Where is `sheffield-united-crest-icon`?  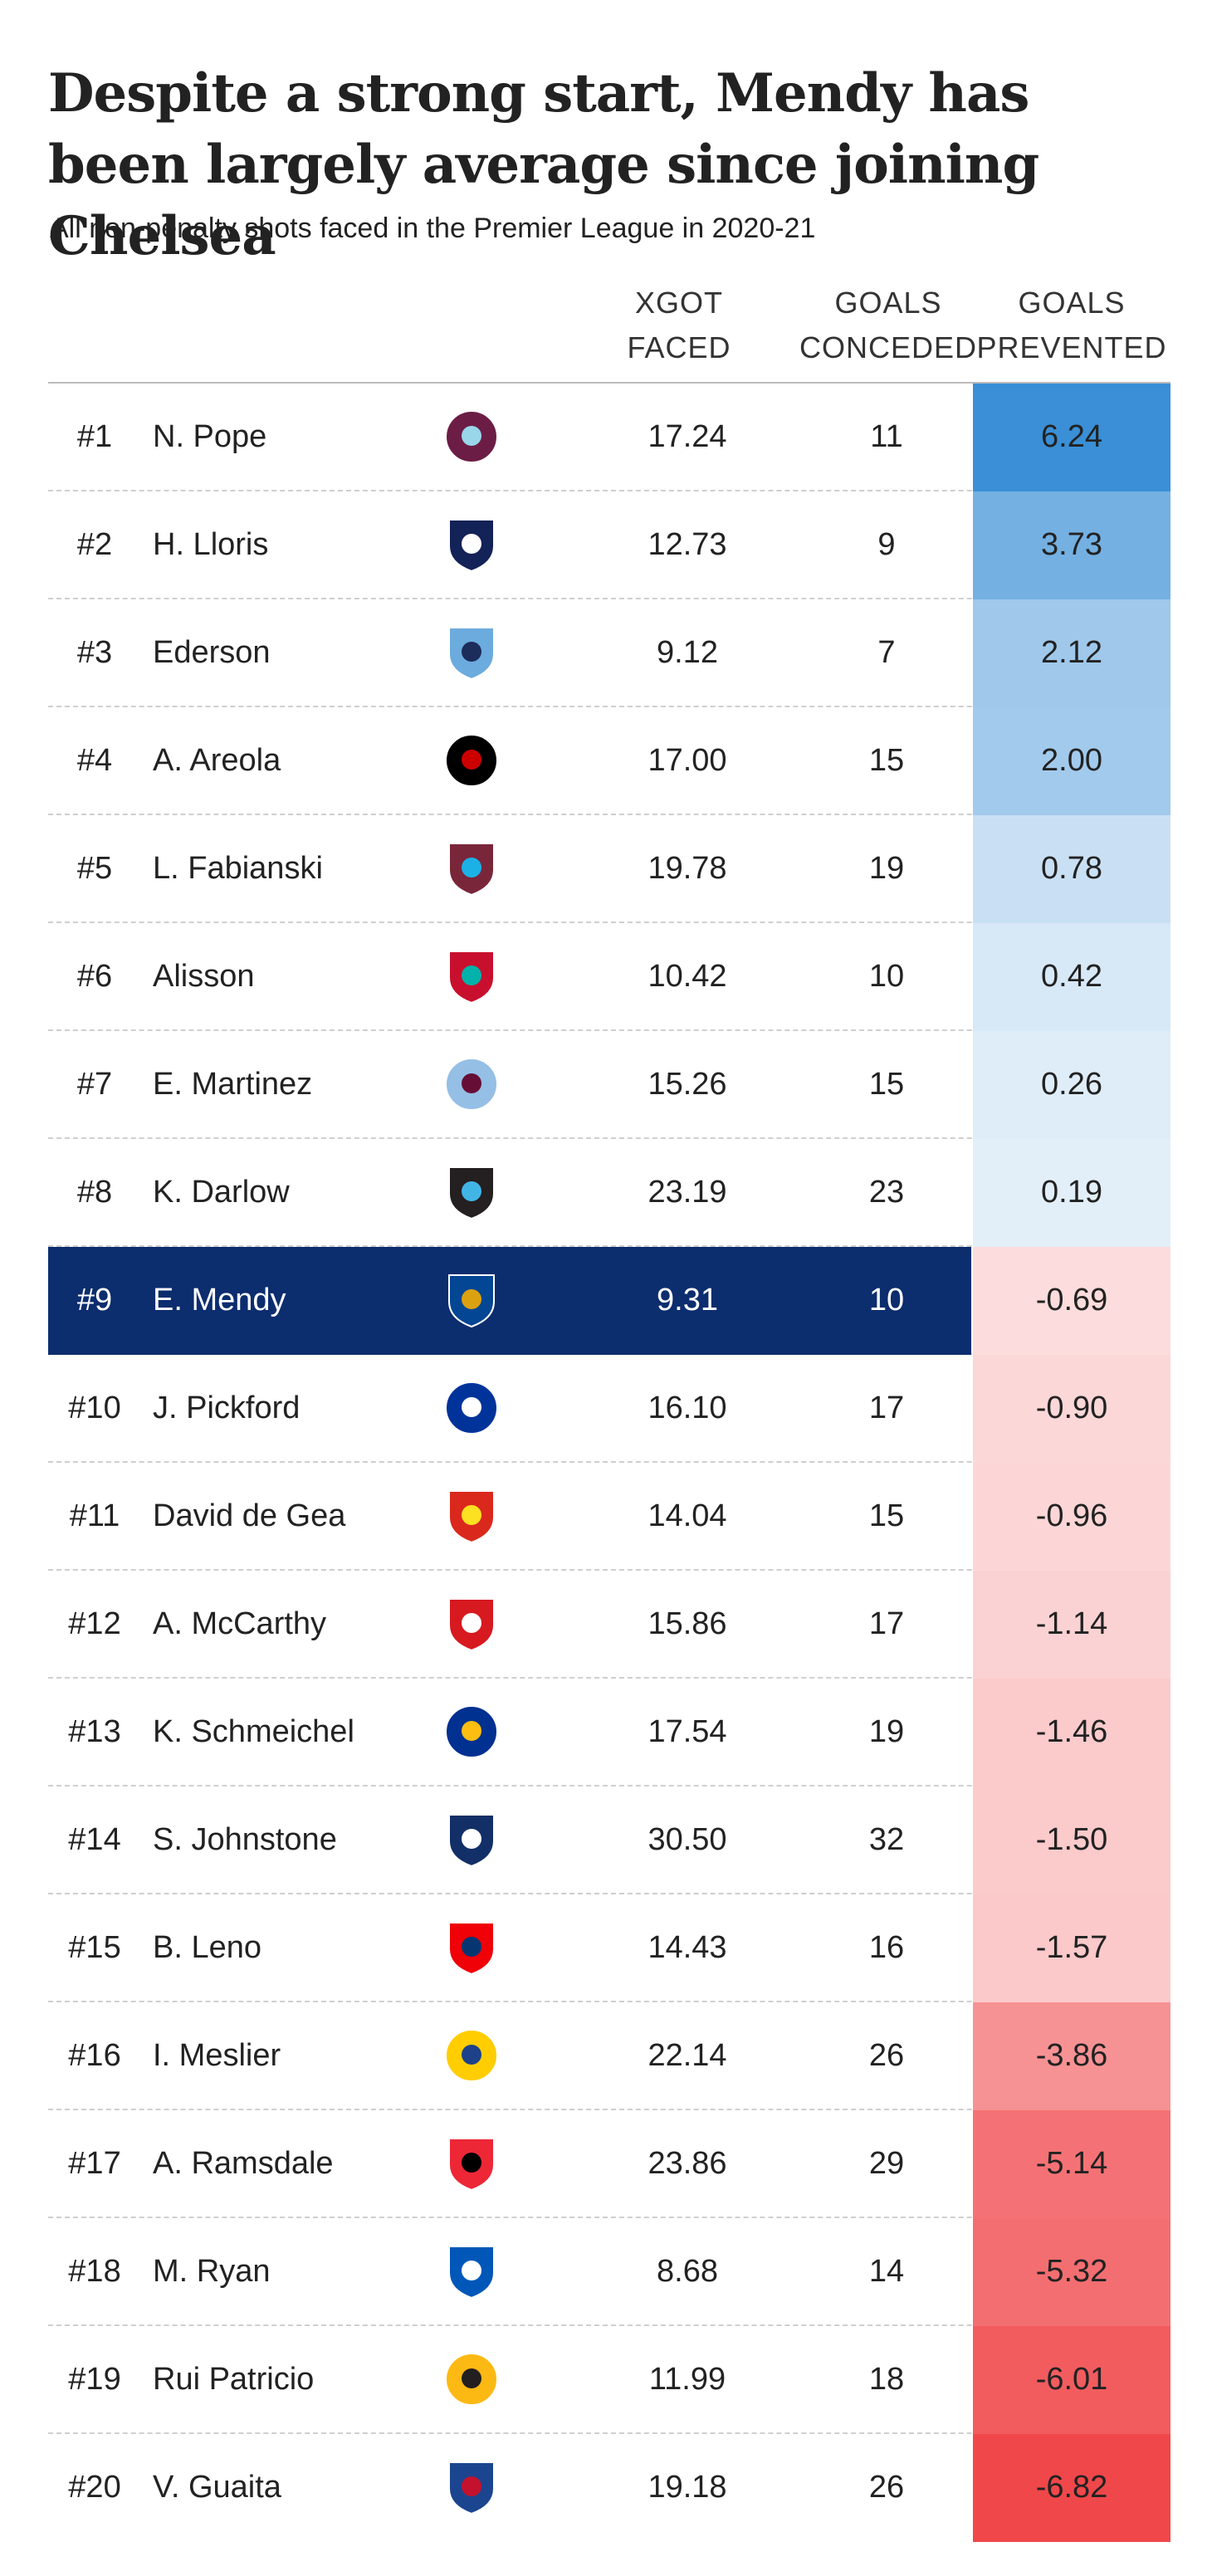 sheffield-united-crest-icon is located at coordinates (471, 2165).